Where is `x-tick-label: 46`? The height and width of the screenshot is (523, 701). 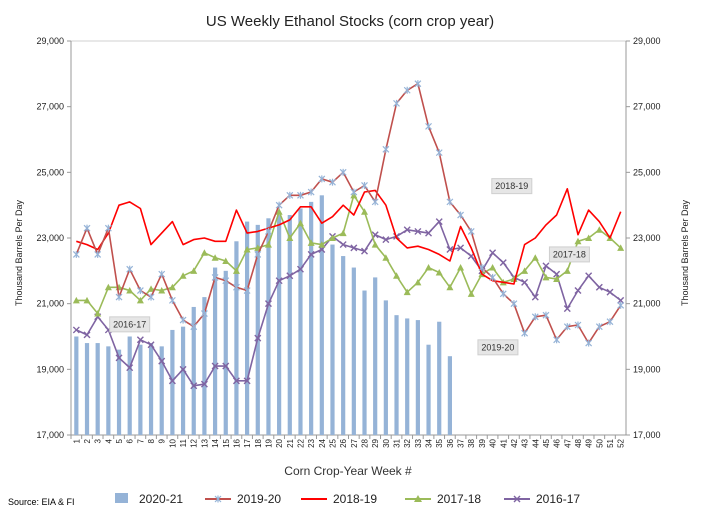 x-tick-label: 46 is located at coordinates (557, 442).